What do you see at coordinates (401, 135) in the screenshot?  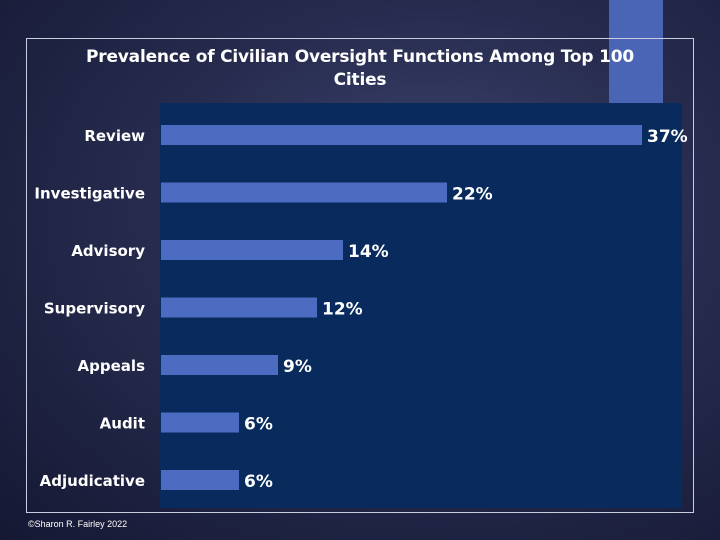 I see `bar-review` at bounding box center [401, 135].